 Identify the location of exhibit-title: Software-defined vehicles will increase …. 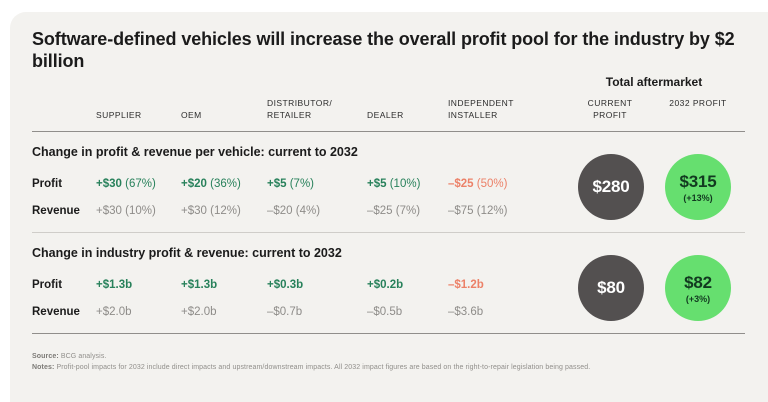
(383, 50).